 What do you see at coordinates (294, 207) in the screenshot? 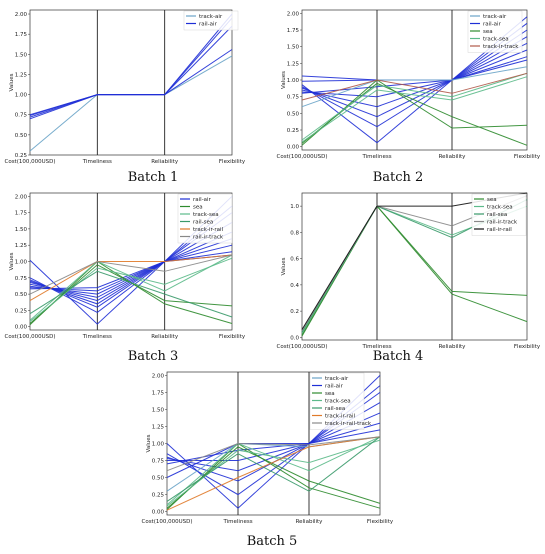
I see `y-tick-label: 1.0` at bounding box center [294, 207].